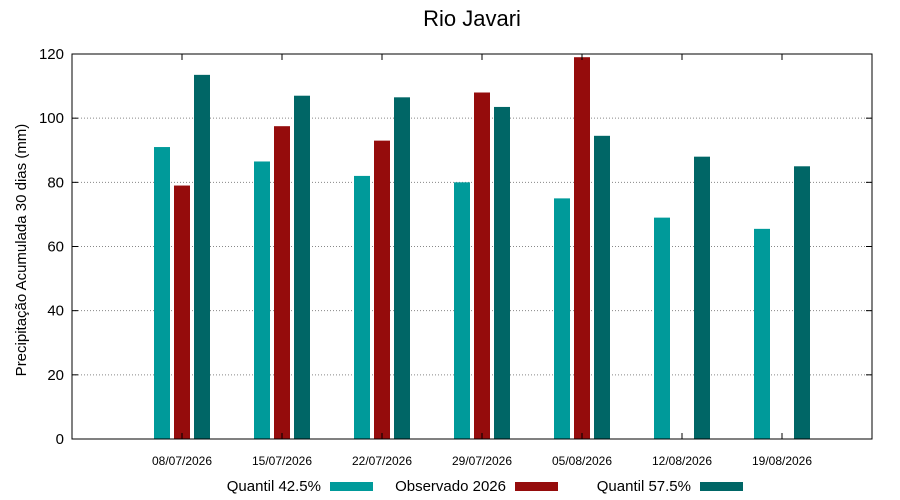 This screenshot has width=900, height=500. I want to click on x-tick-label: 29/07/2026, so click(482, 461).